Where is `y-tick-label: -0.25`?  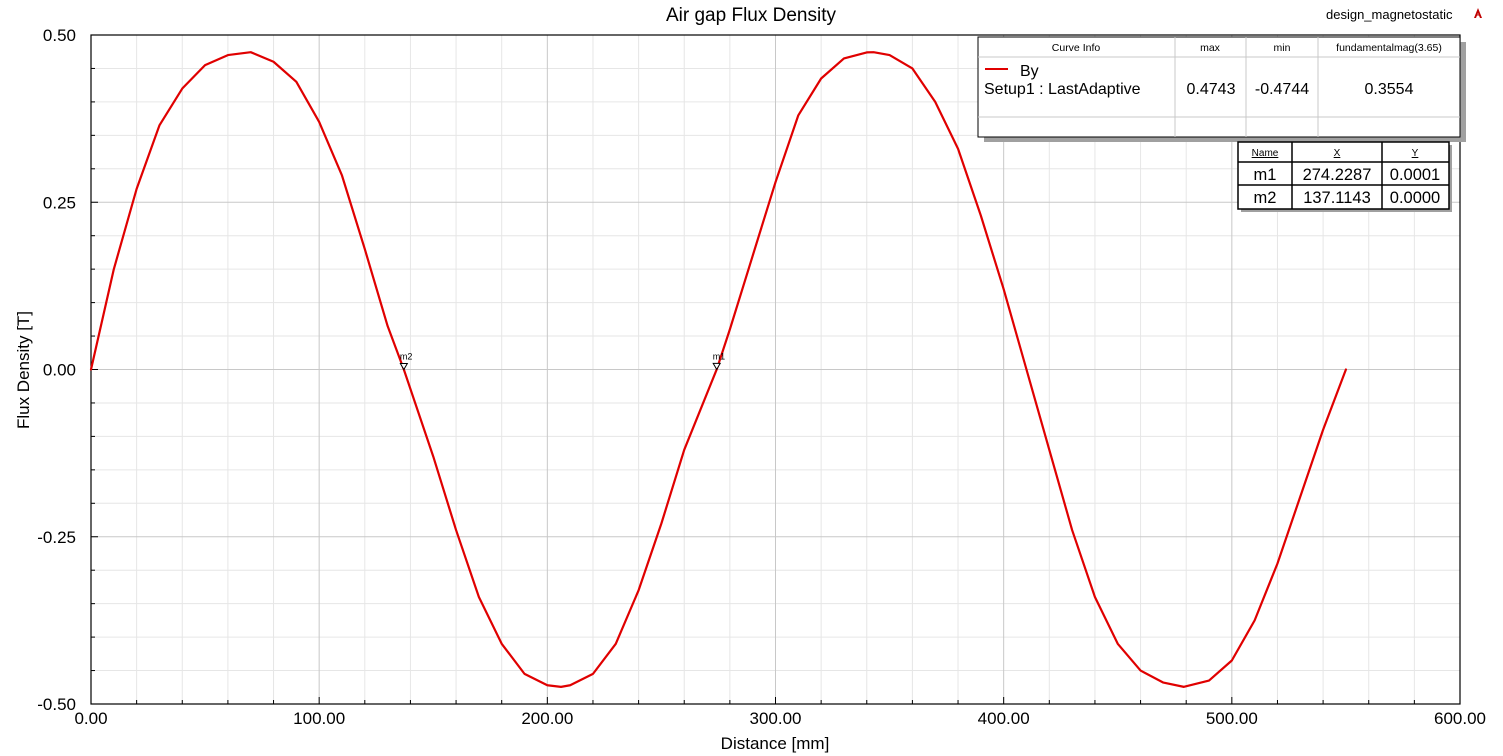 y-tick-label: -0.25 is located at coordinates (56, 537).